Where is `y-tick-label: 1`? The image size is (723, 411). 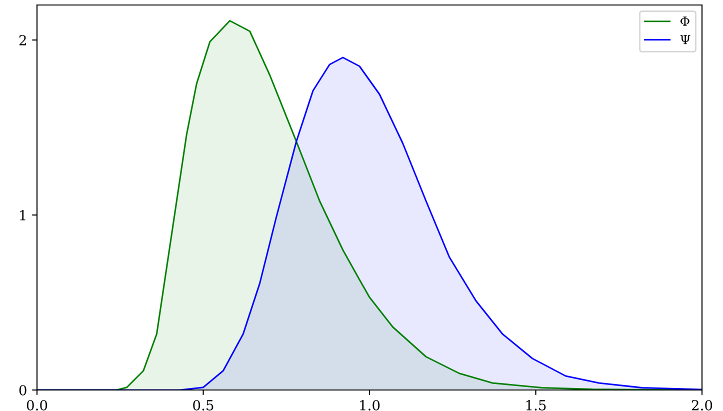 y-tick-label: 1 is located at coordinates (23, 215).